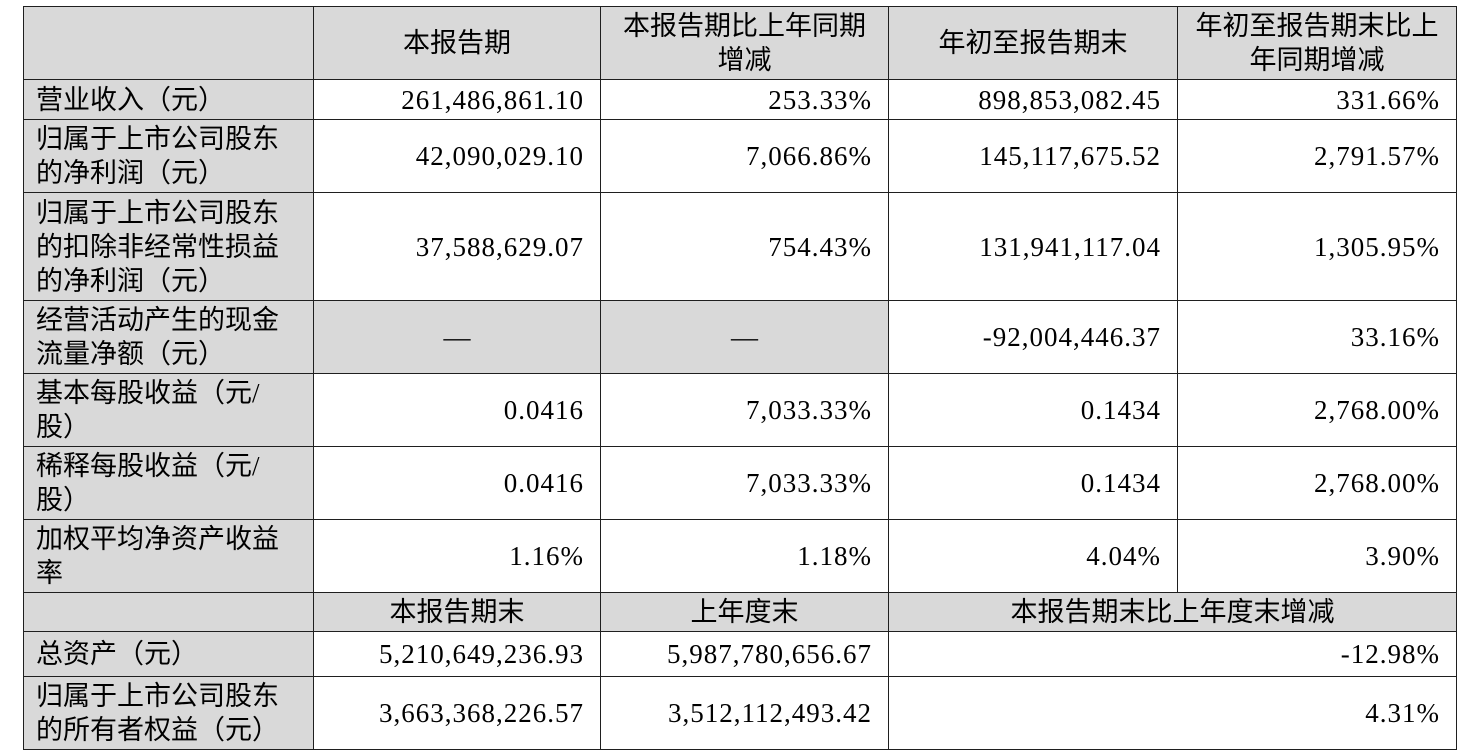 The width and height of the screenshot is (1479, 750). What do you see at coordinates (168, 43) in the screenshot?
I see `corner-header-cell` at bounding box center [168, 43].